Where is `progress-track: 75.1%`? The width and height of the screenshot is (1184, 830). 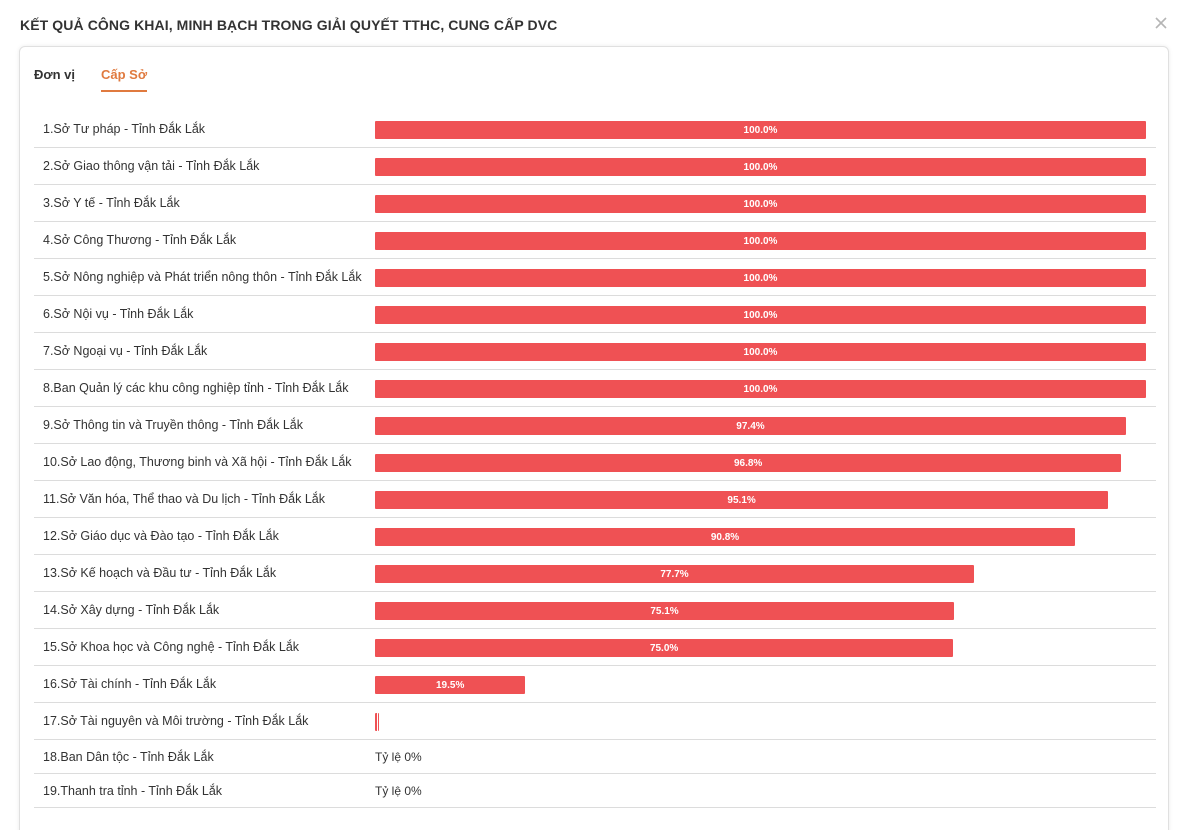 progress-track: 75.1% is located at coordinates (760, 611).